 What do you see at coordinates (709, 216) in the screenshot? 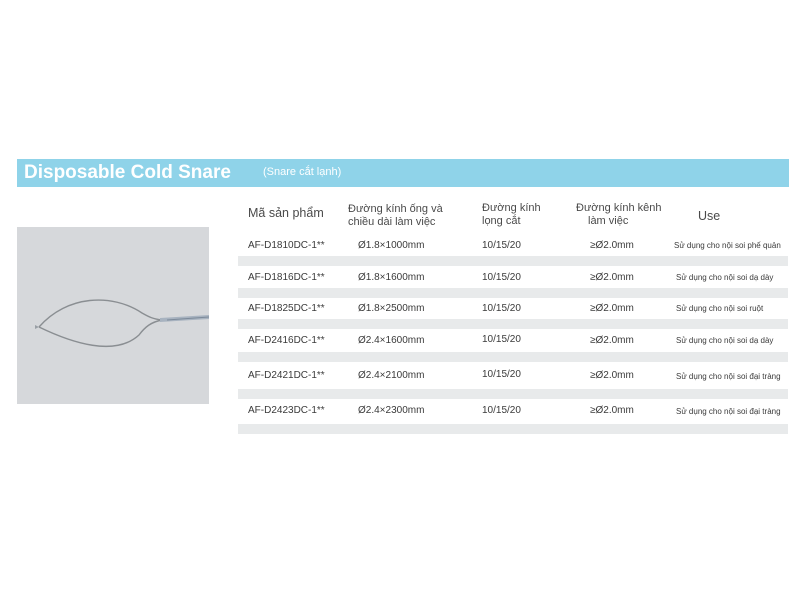
I see `header-use: Use` at bounding box center [709, 216].